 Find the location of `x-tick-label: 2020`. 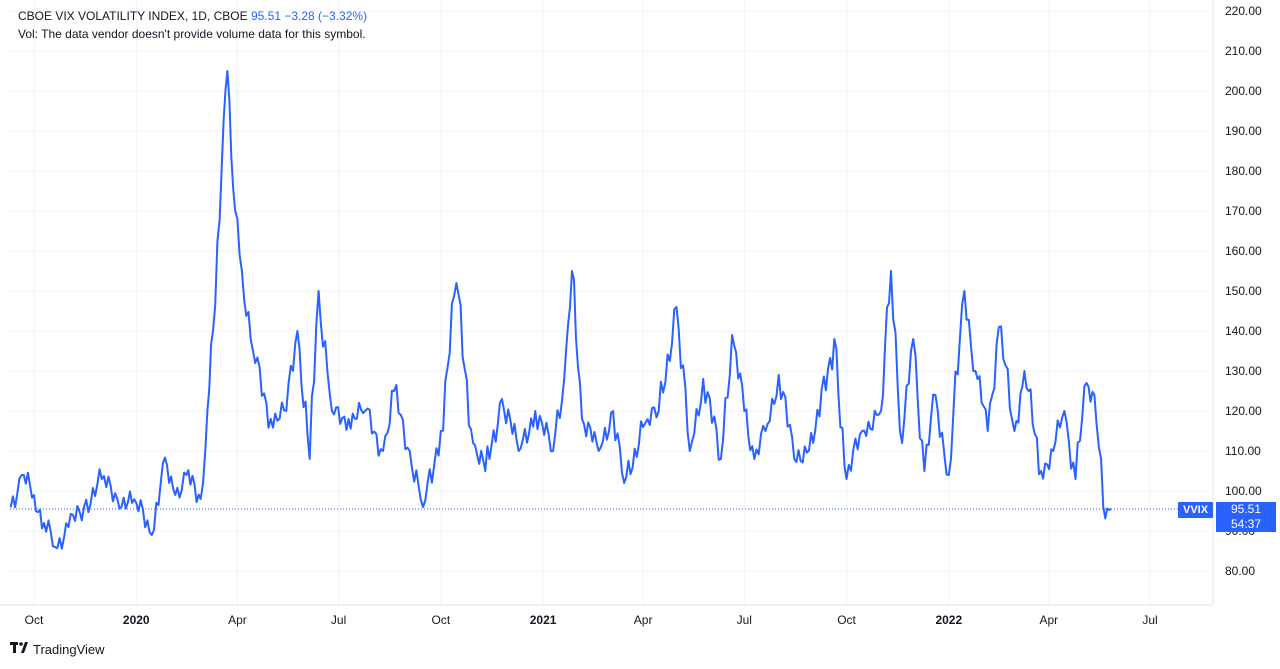

x-tick-label: 2020 is located at coordinates (136, 620).